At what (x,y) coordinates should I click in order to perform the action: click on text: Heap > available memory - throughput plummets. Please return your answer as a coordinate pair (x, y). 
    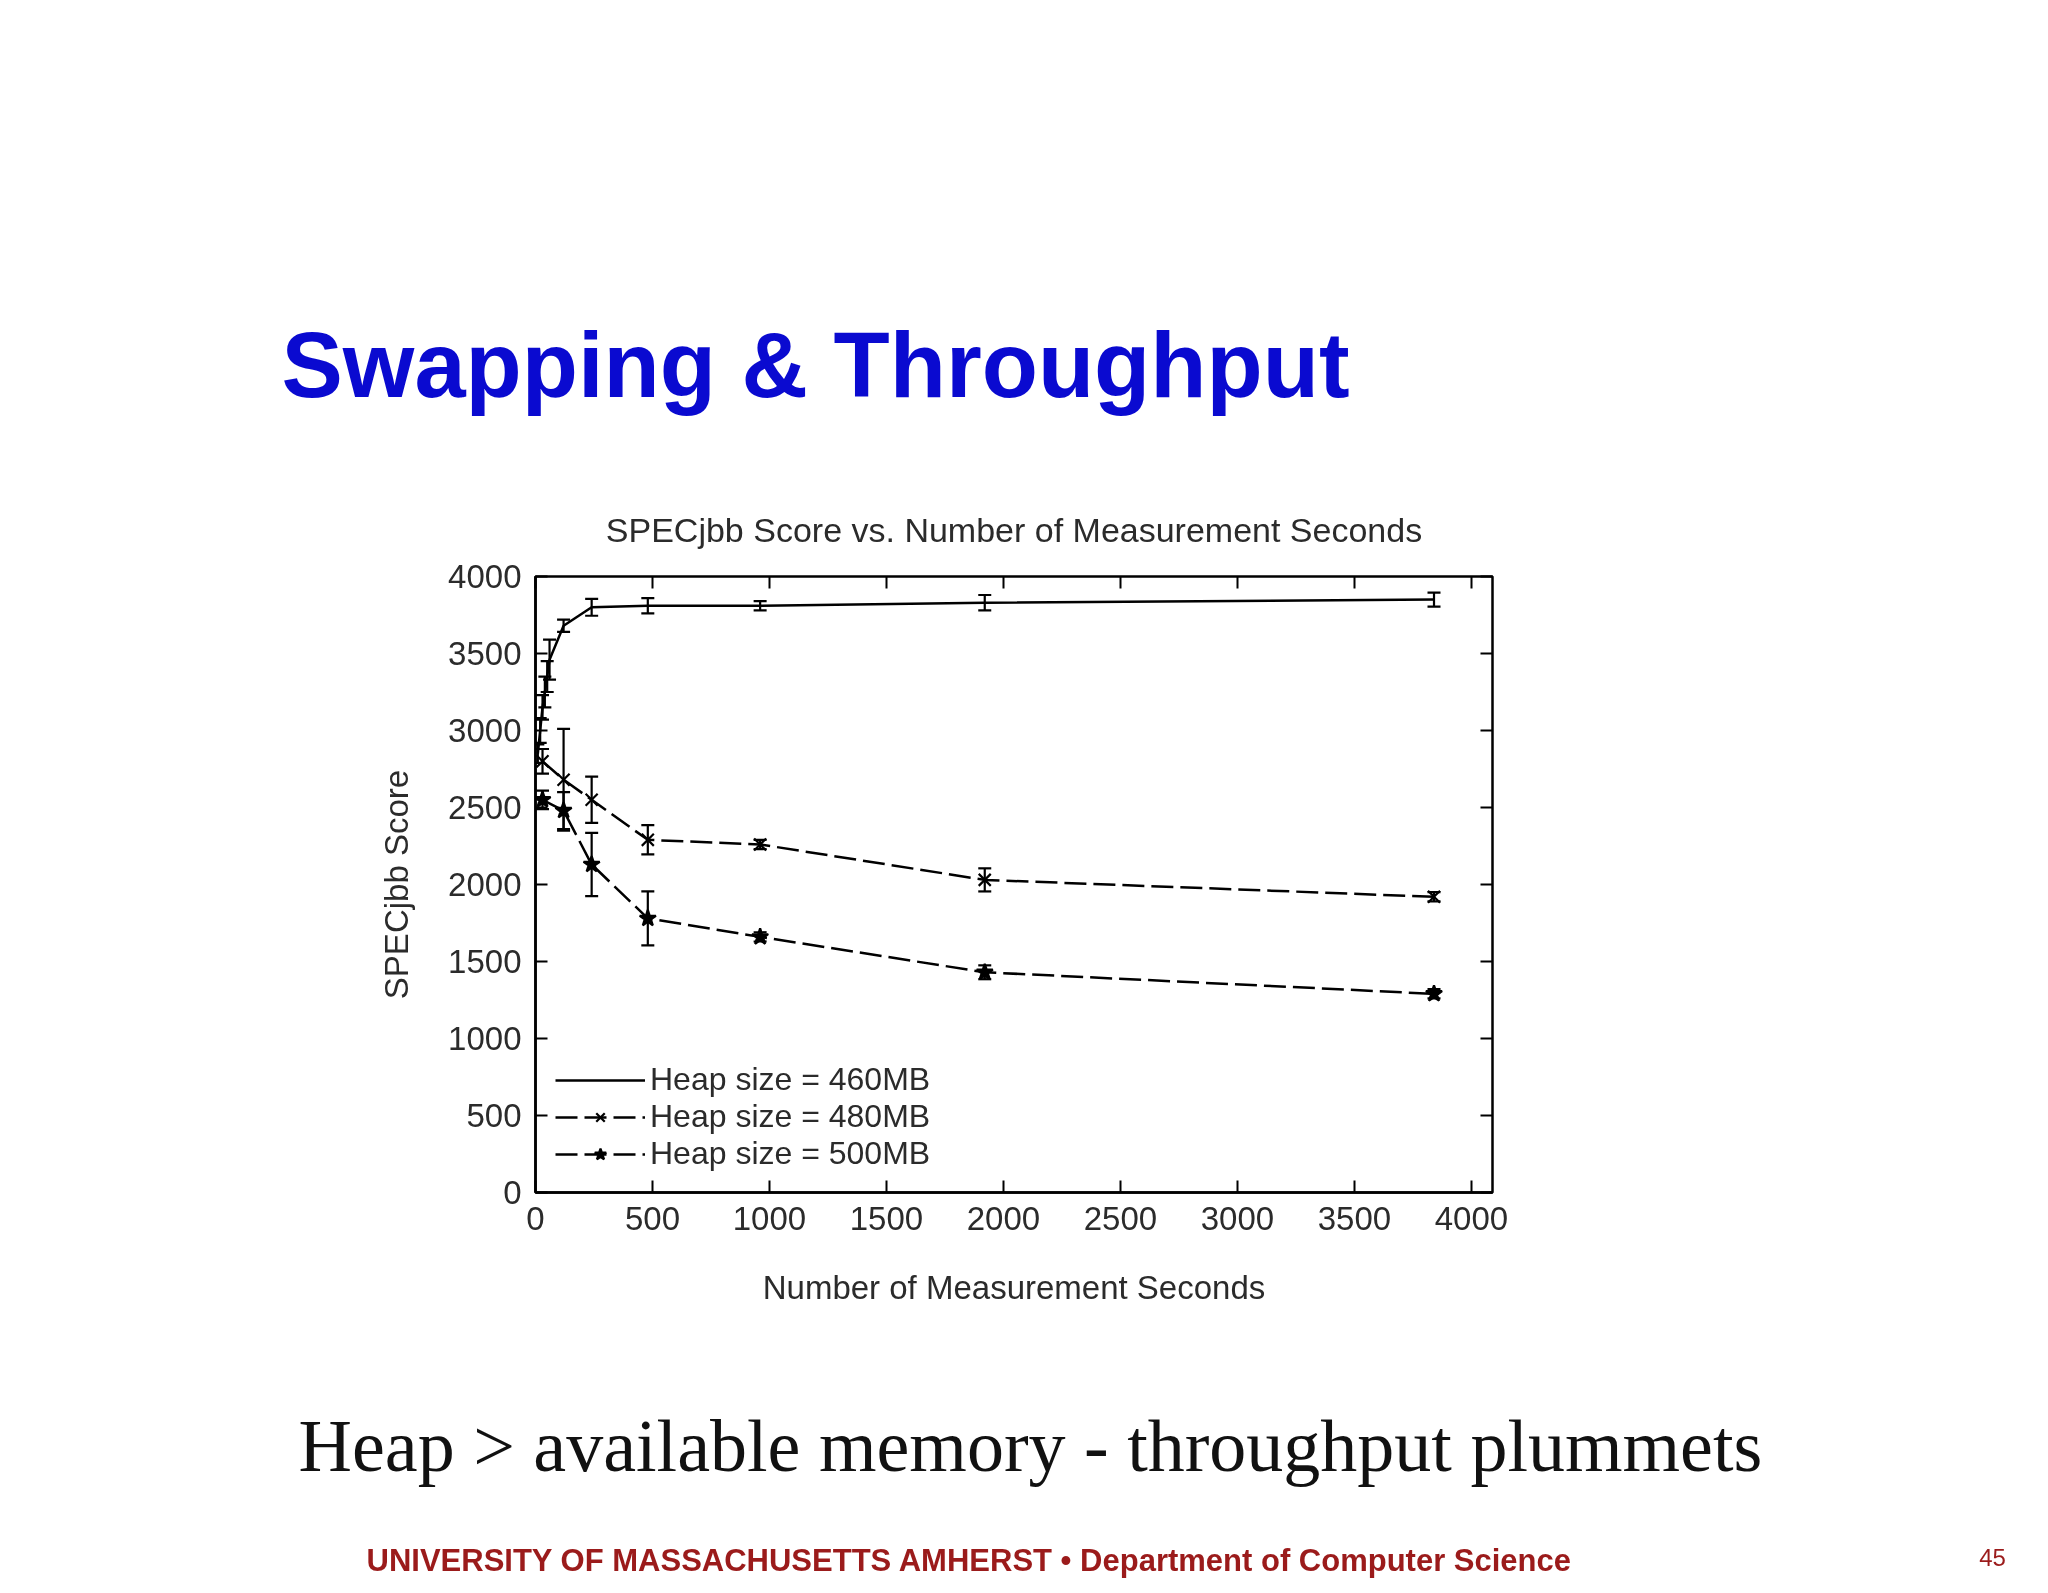
    Looking at the image, I should click on (1030, 1445).